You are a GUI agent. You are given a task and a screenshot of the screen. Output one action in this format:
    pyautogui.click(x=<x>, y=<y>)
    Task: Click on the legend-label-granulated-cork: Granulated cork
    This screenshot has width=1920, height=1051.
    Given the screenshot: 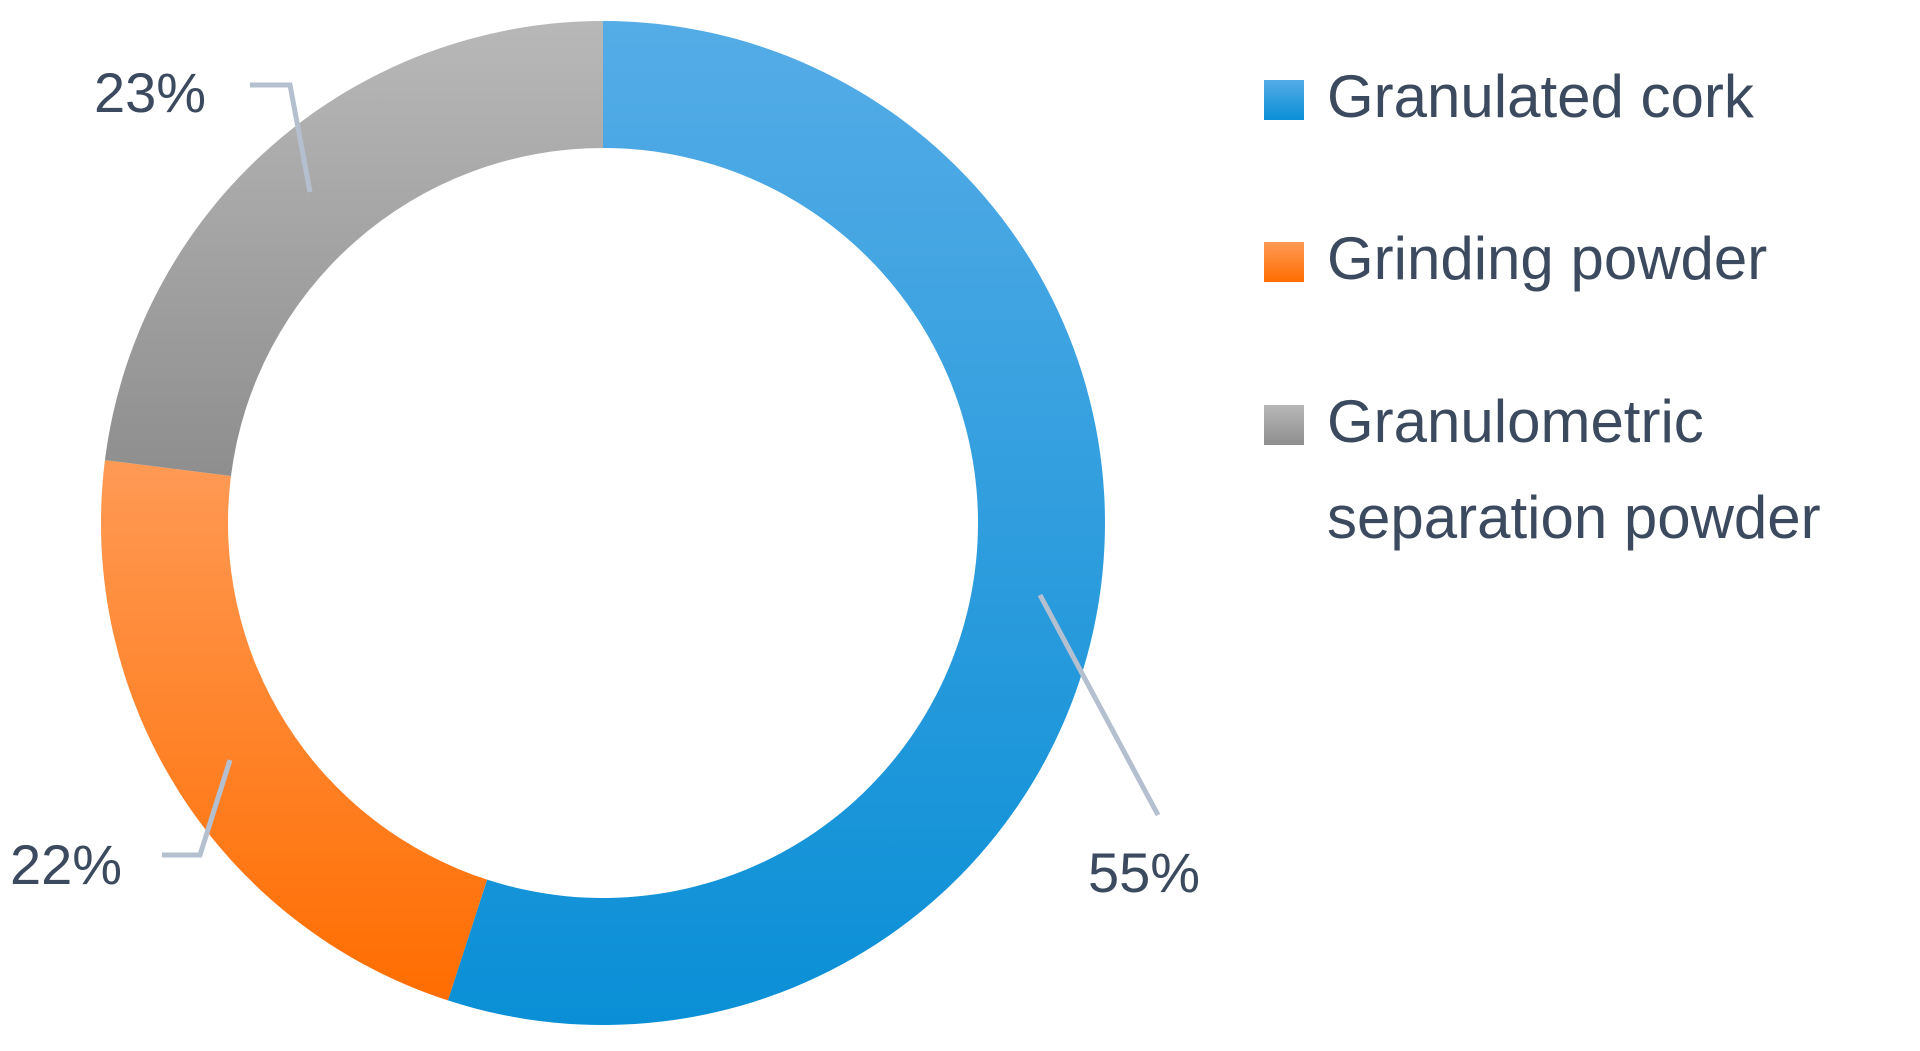 What is the action you would take?
    pyautogui.click(x=1541, y=96)
    